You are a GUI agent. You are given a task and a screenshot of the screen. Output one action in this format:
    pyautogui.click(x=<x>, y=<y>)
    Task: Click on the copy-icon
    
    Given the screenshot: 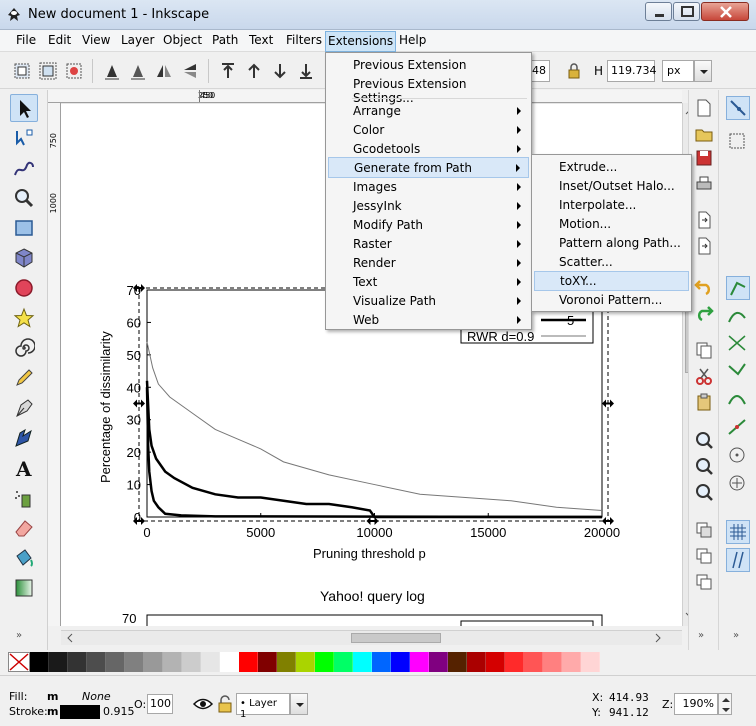 What is the action you would take?
    pyautogui.click(x=704, y=350)
    